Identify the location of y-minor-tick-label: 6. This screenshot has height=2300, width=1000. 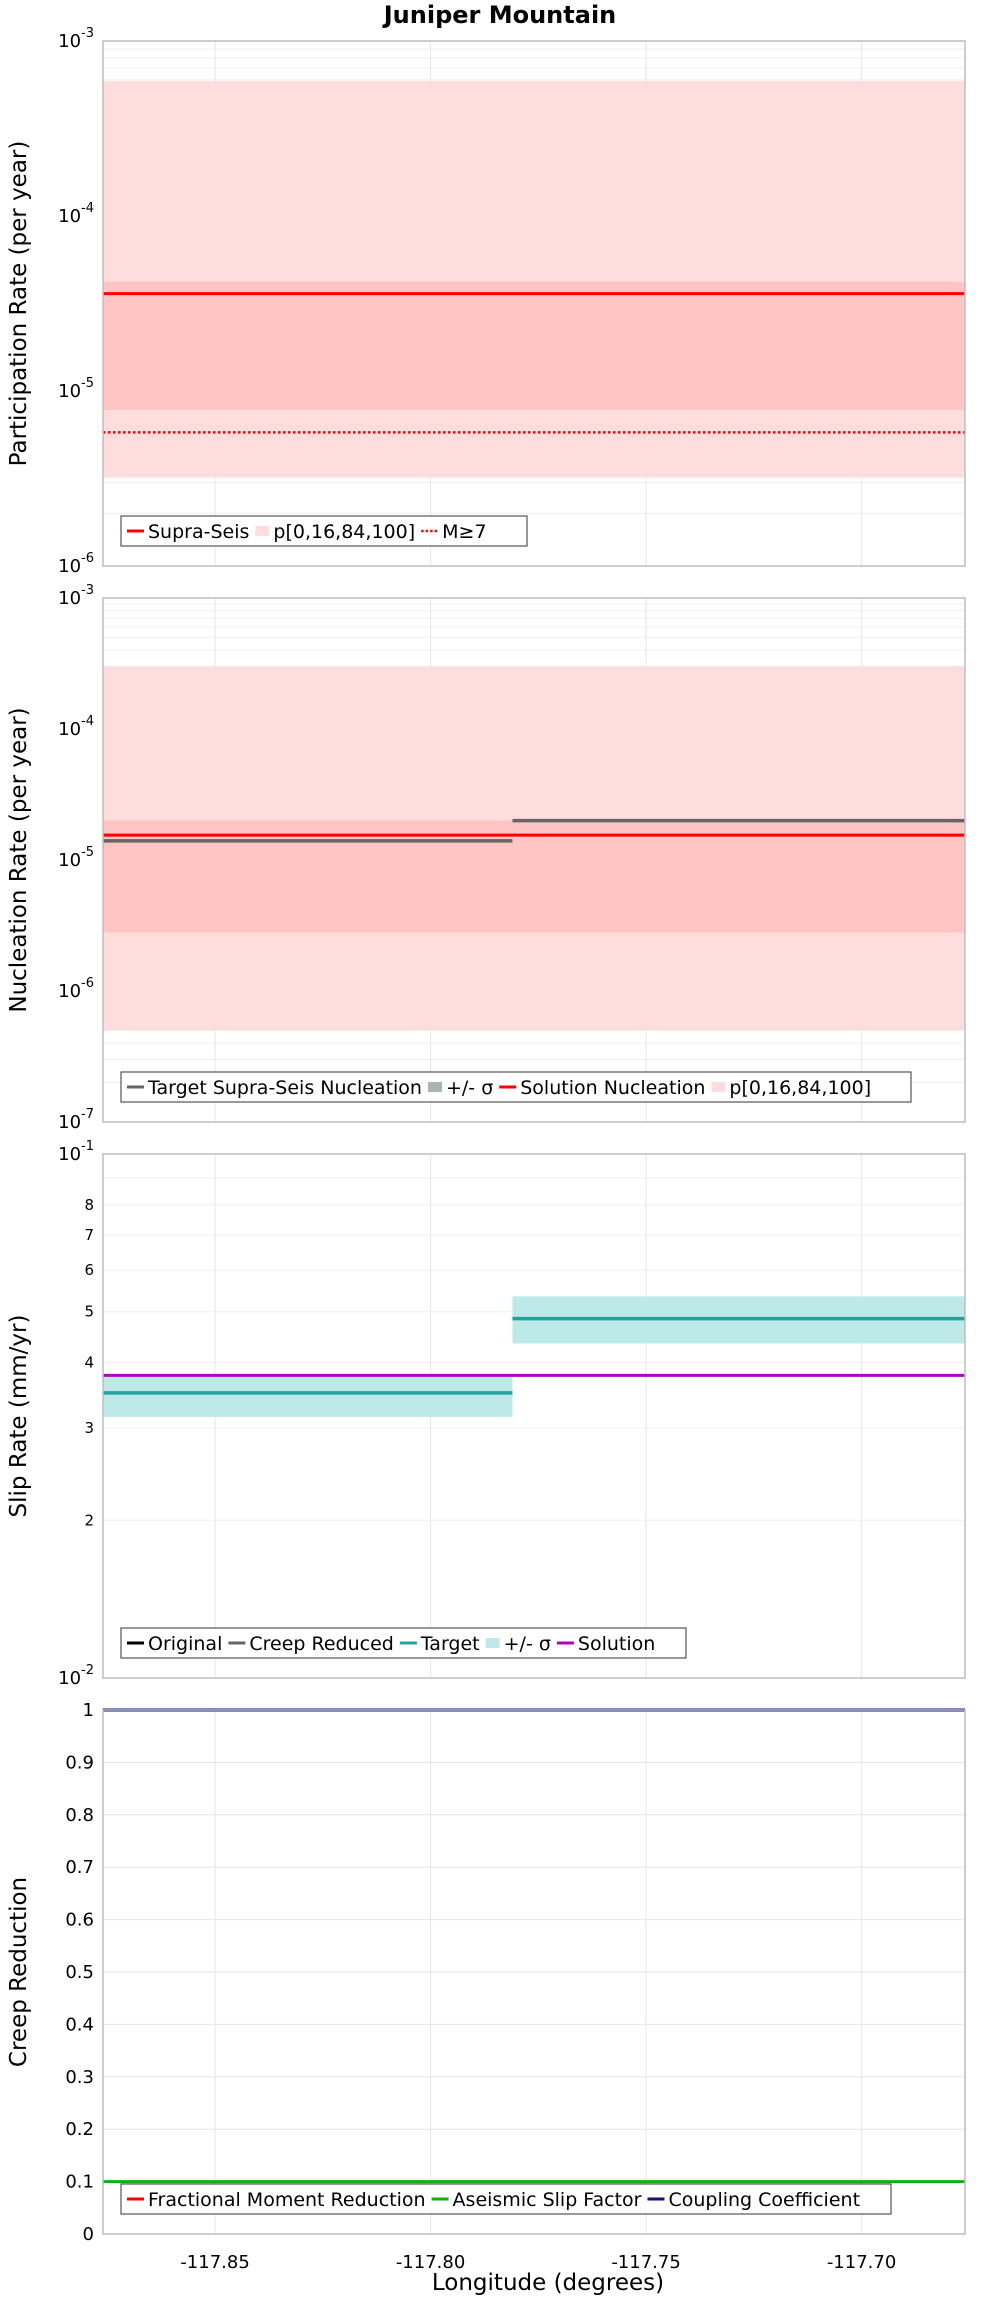
(89, 1270).